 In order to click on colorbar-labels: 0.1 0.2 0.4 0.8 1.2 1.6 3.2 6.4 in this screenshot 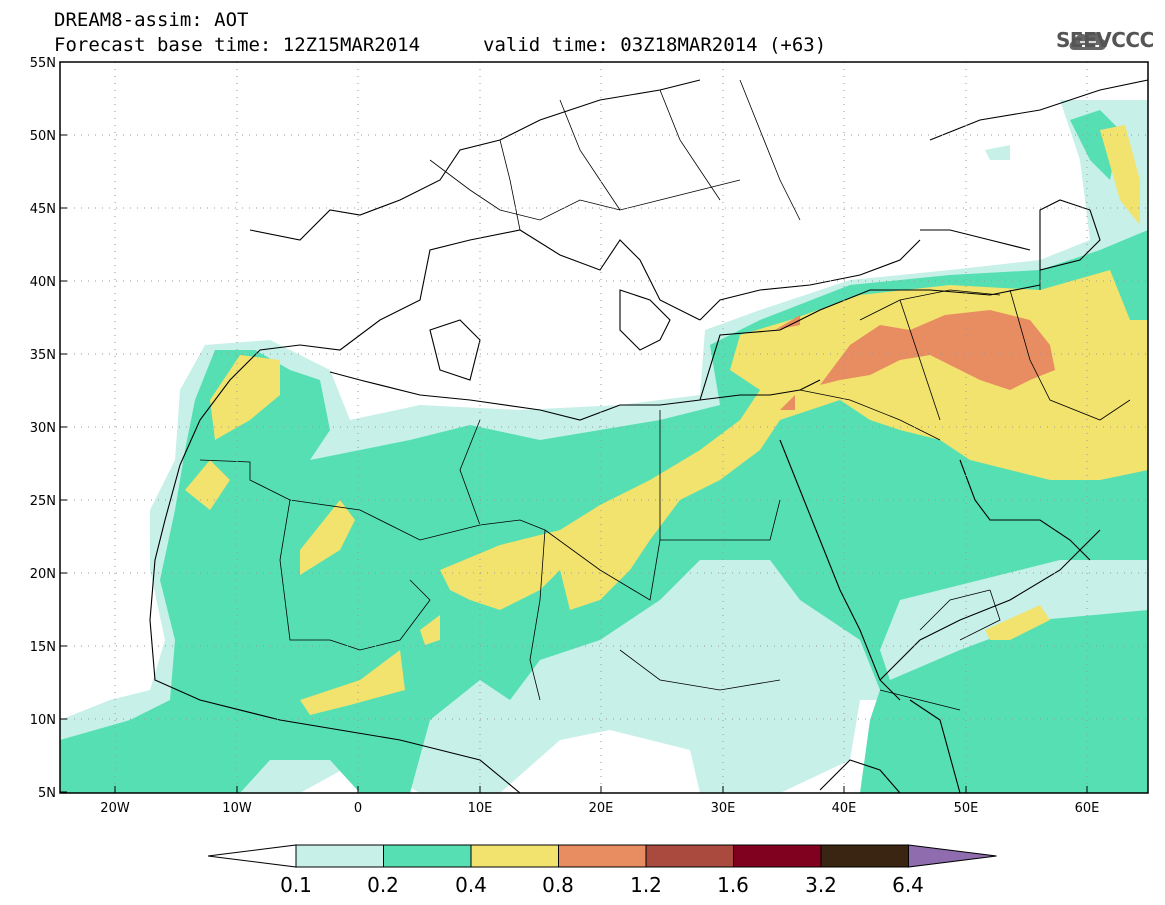, I will do `click(602, 885)`.